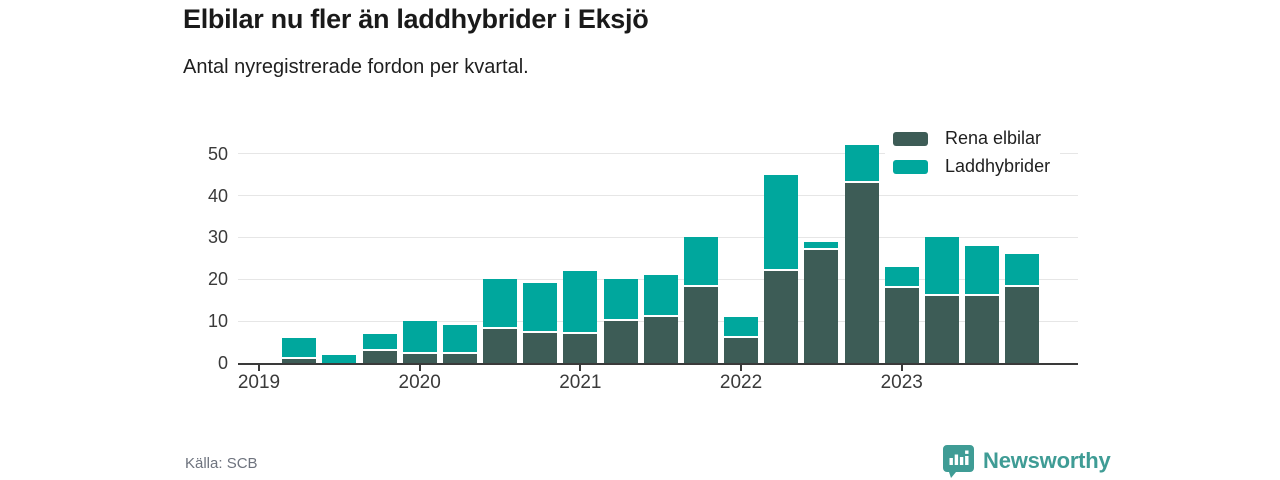  I want to click on bar-2022-q1, so click(741, 340).